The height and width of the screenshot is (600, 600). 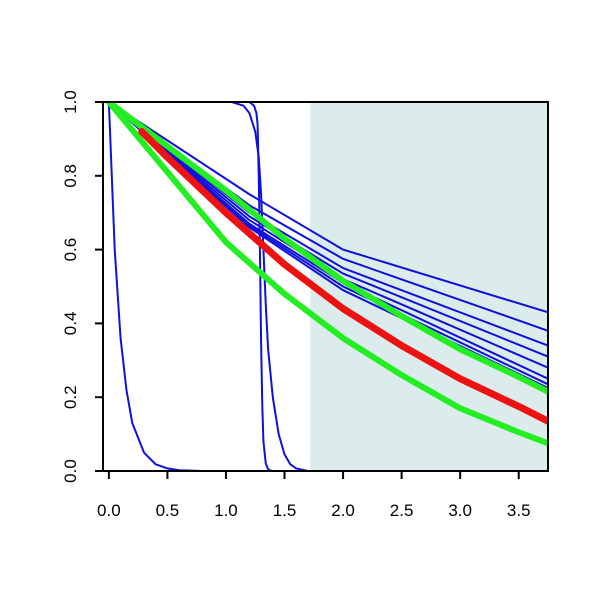 I want to click on x-tick-label: 3.0, so click(x=460, y=510).